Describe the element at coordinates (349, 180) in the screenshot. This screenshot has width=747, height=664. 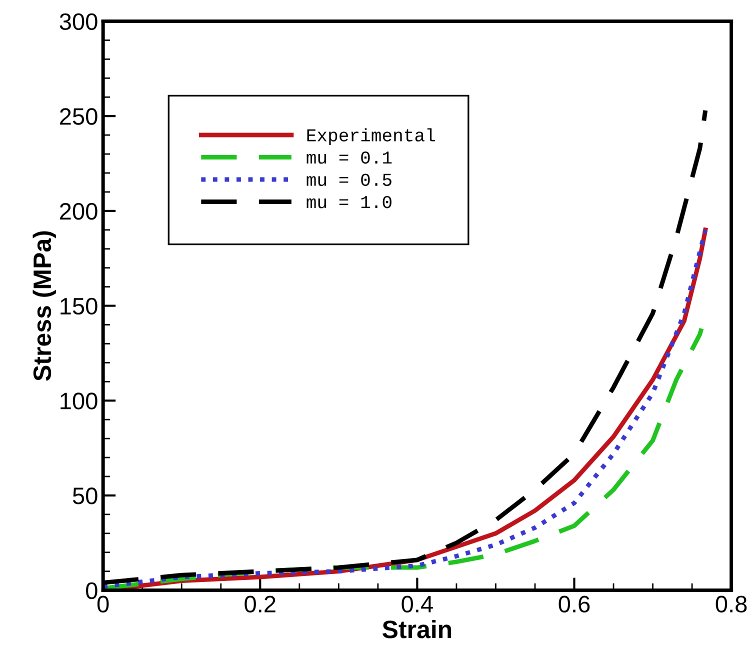
I see `legend-label: mu = 0.5` at that location.